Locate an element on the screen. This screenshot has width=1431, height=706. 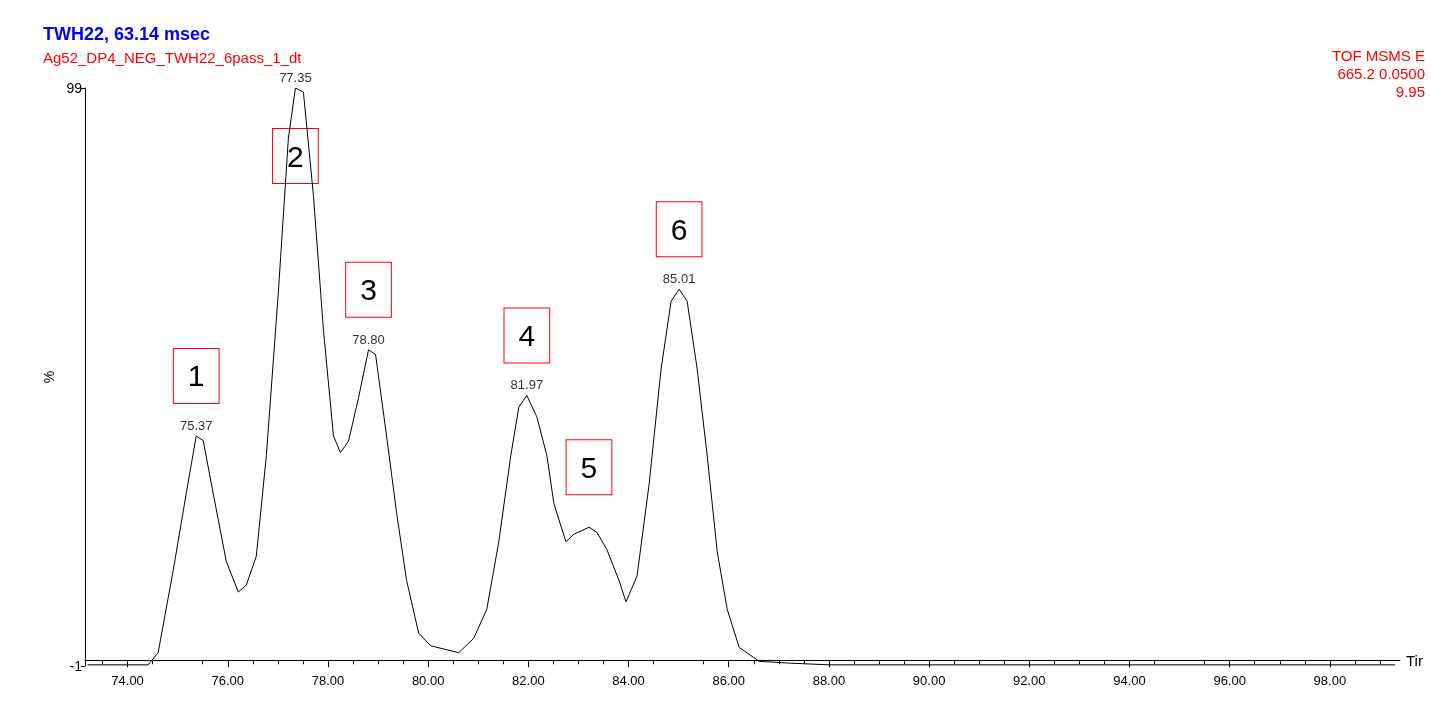
annotation: 75.37 is located at coordinates (196, 425).